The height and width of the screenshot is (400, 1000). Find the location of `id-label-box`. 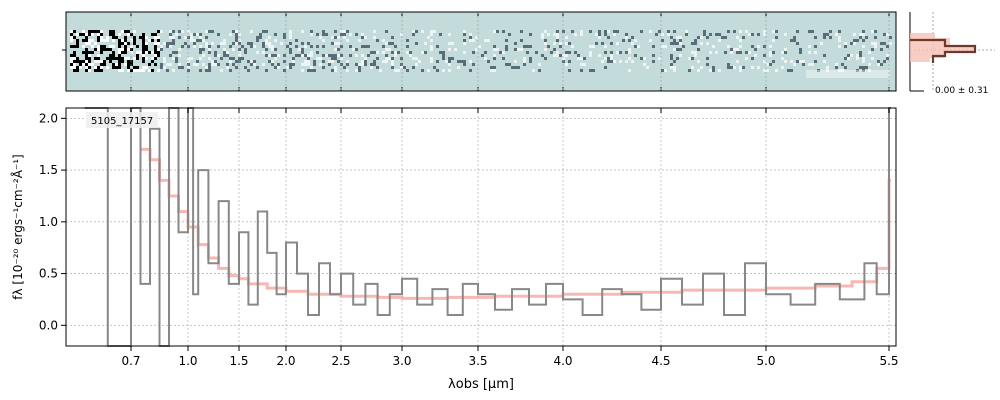

id-label-box is located at coordinates (122, 120).